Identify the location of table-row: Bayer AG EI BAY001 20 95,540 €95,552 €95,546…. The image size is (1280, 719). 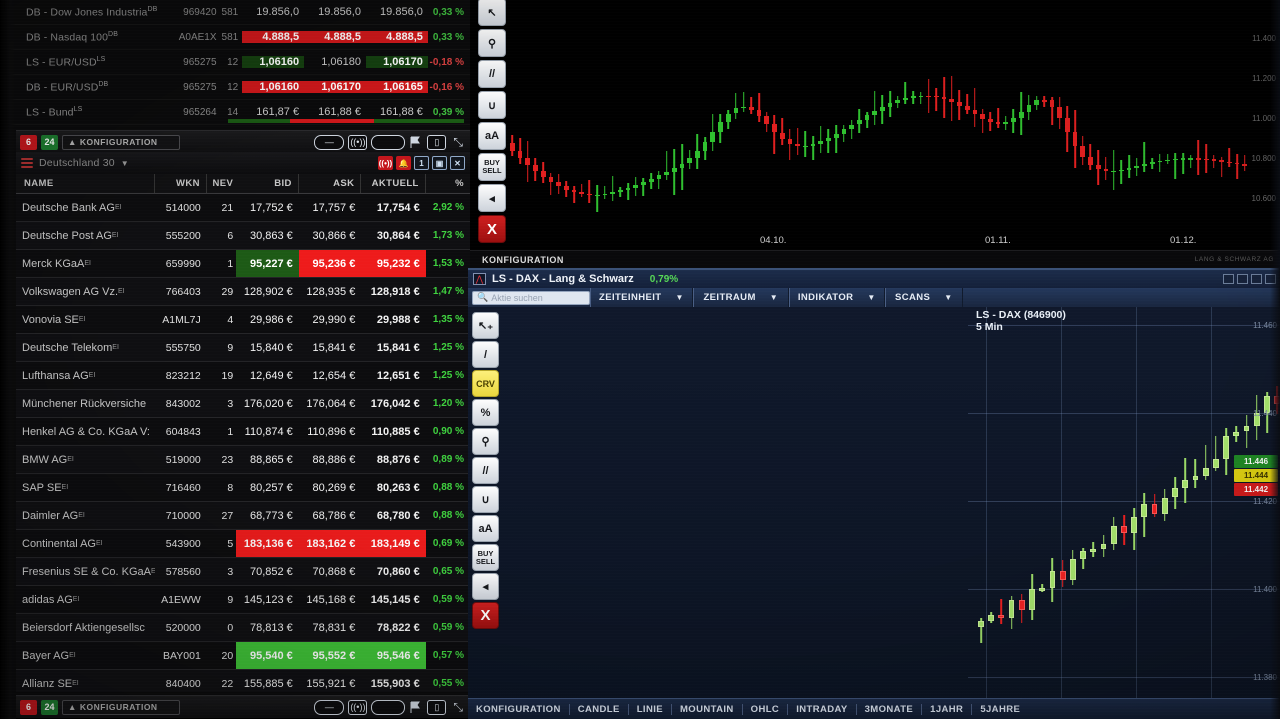
(243, 656).